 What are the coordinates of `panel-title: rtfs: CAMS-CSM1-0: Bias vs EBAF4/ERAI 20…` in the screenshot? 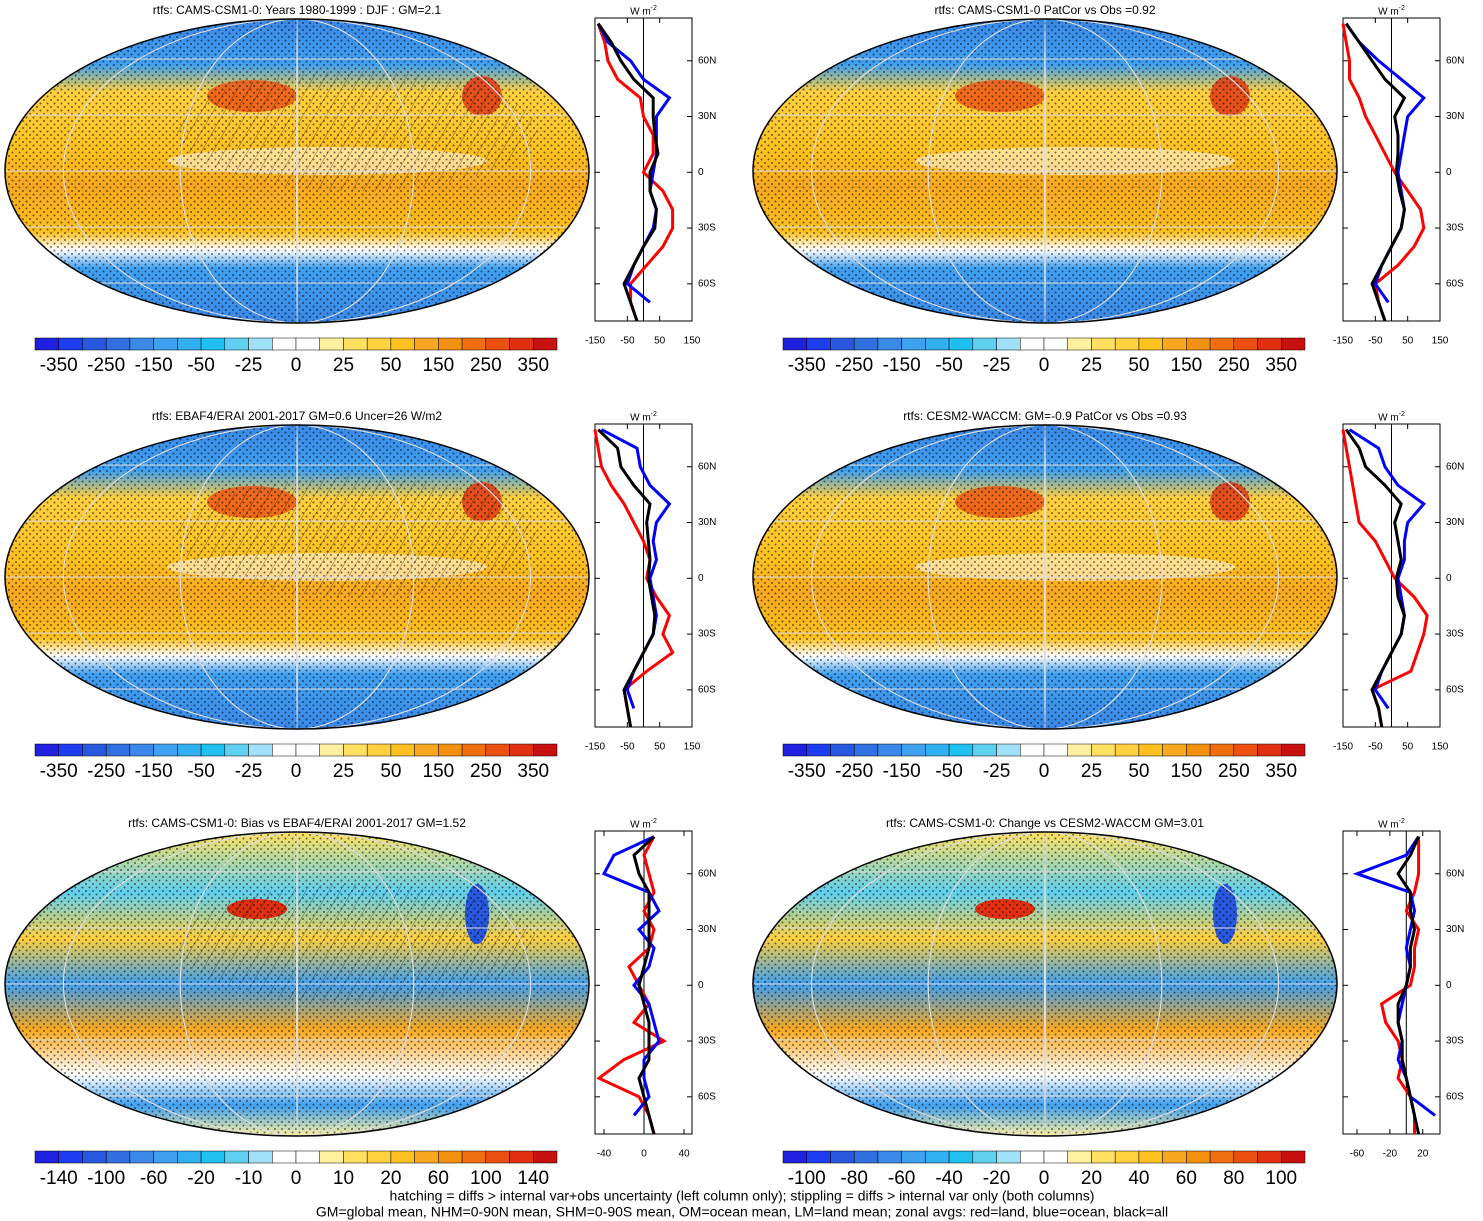 It's located at (297, 823).